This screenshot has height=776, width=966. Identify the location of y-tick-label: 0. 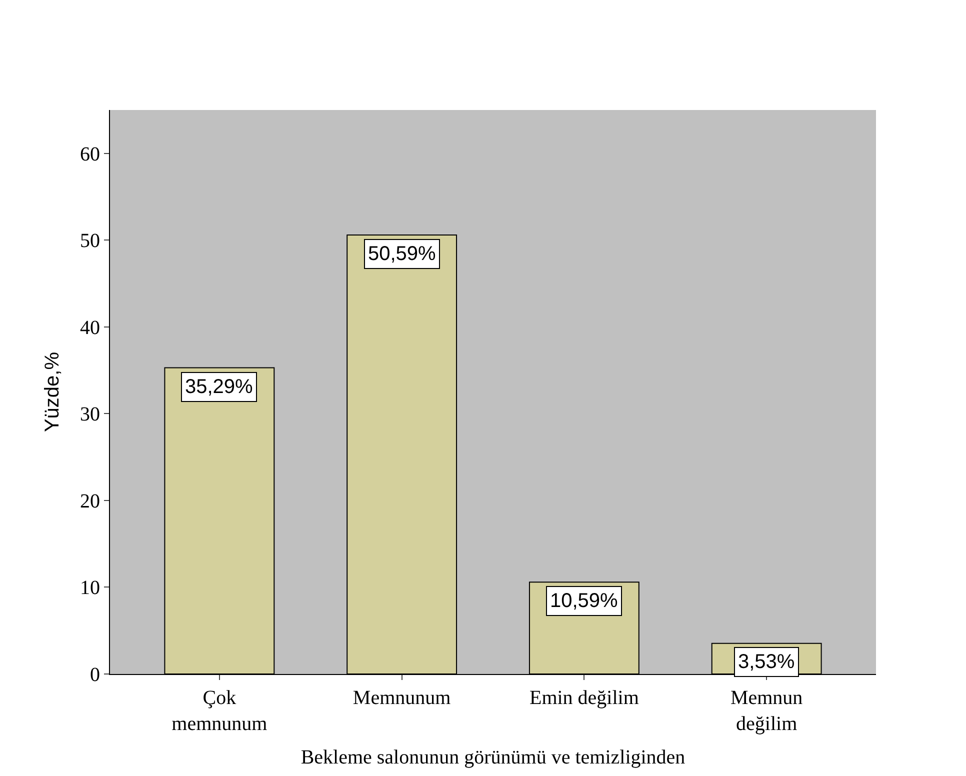
(95, 675).